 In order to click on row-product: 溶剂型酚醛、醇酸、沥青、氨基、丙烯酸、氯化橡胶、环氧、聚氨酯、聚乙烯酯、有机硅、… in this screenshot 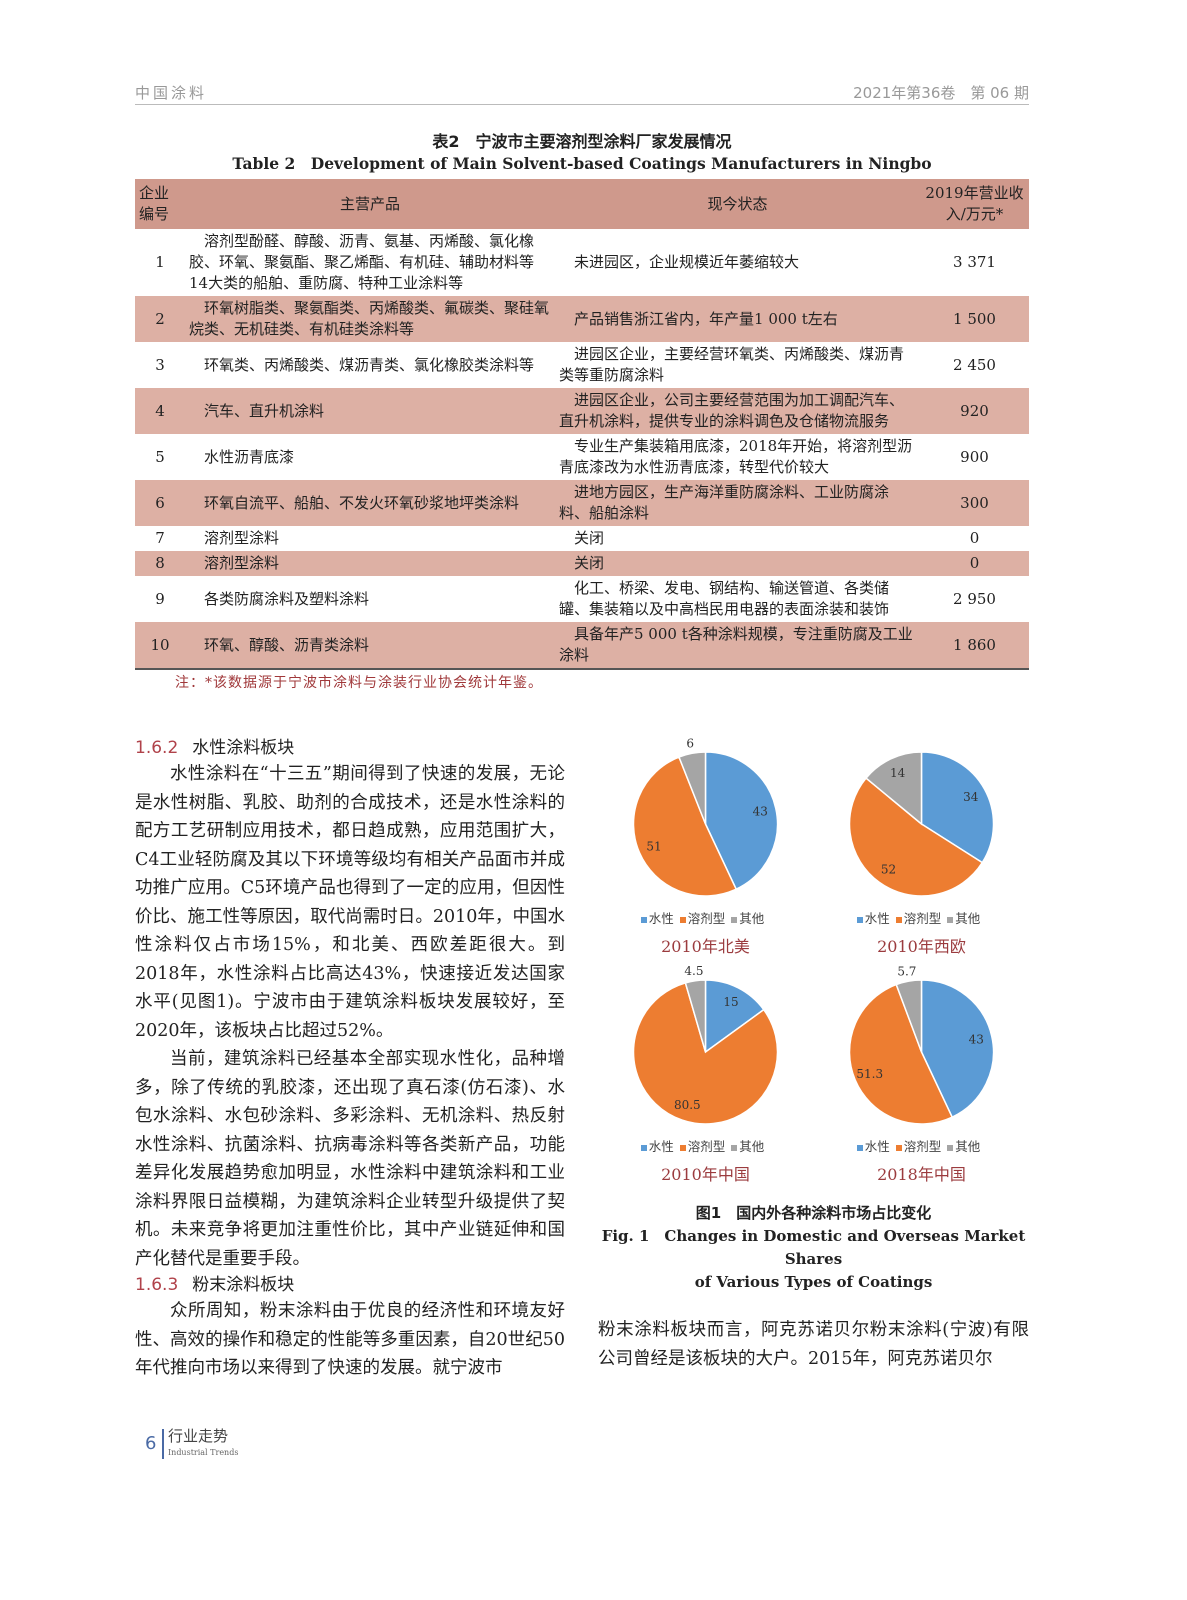, I will do `click(362, 262)`.